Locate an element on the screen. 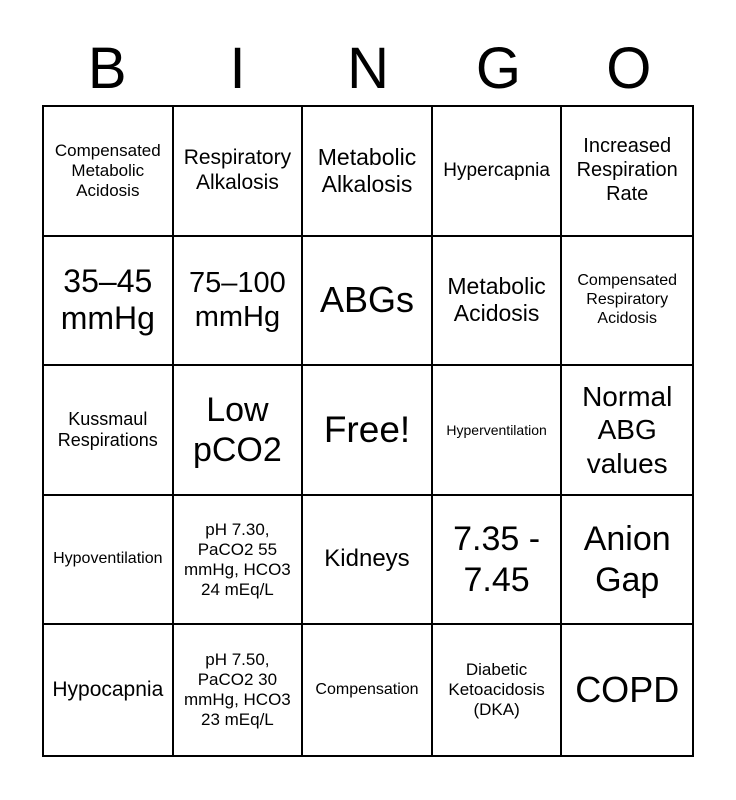  bingo-cell-r3c4: Hyperventilation is located at coordinates (497, 431).